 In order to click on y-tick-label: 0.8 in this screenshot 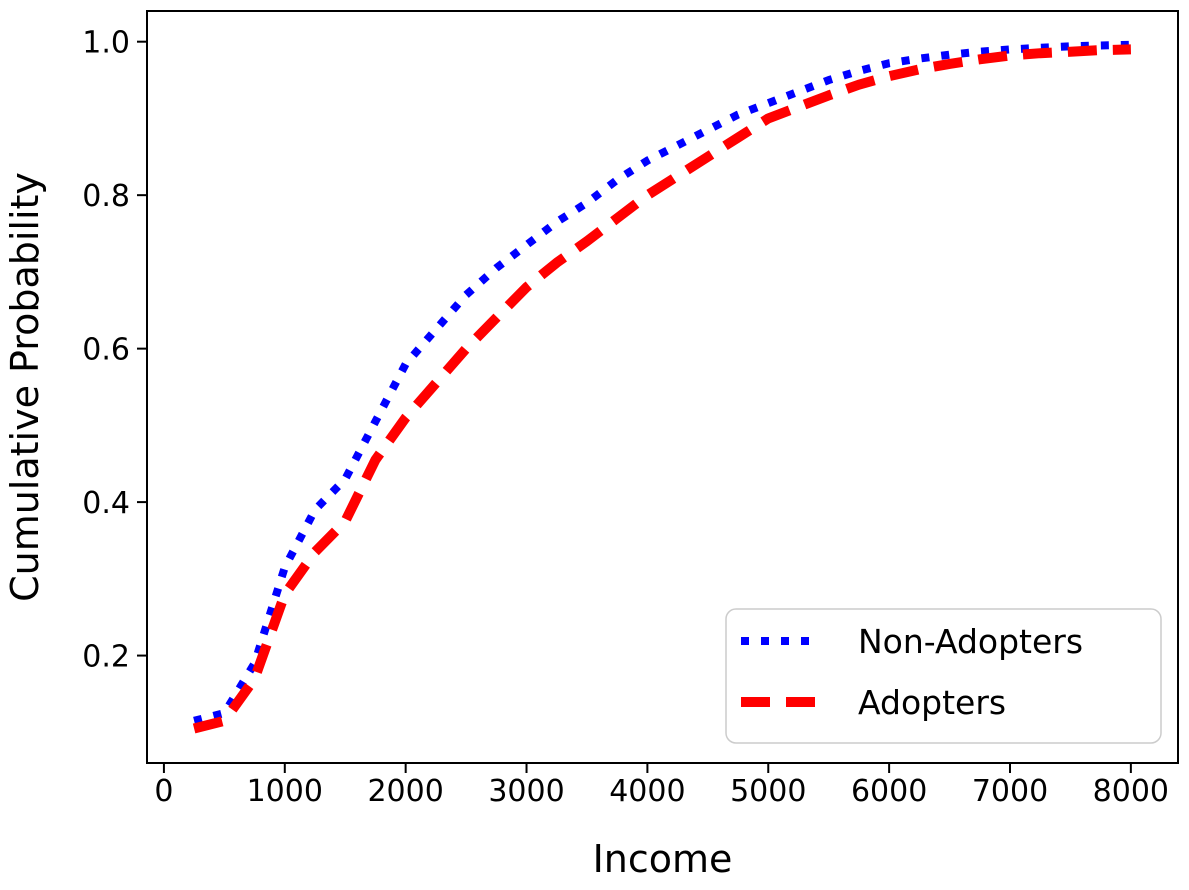, I will do `click(106, 196)`.